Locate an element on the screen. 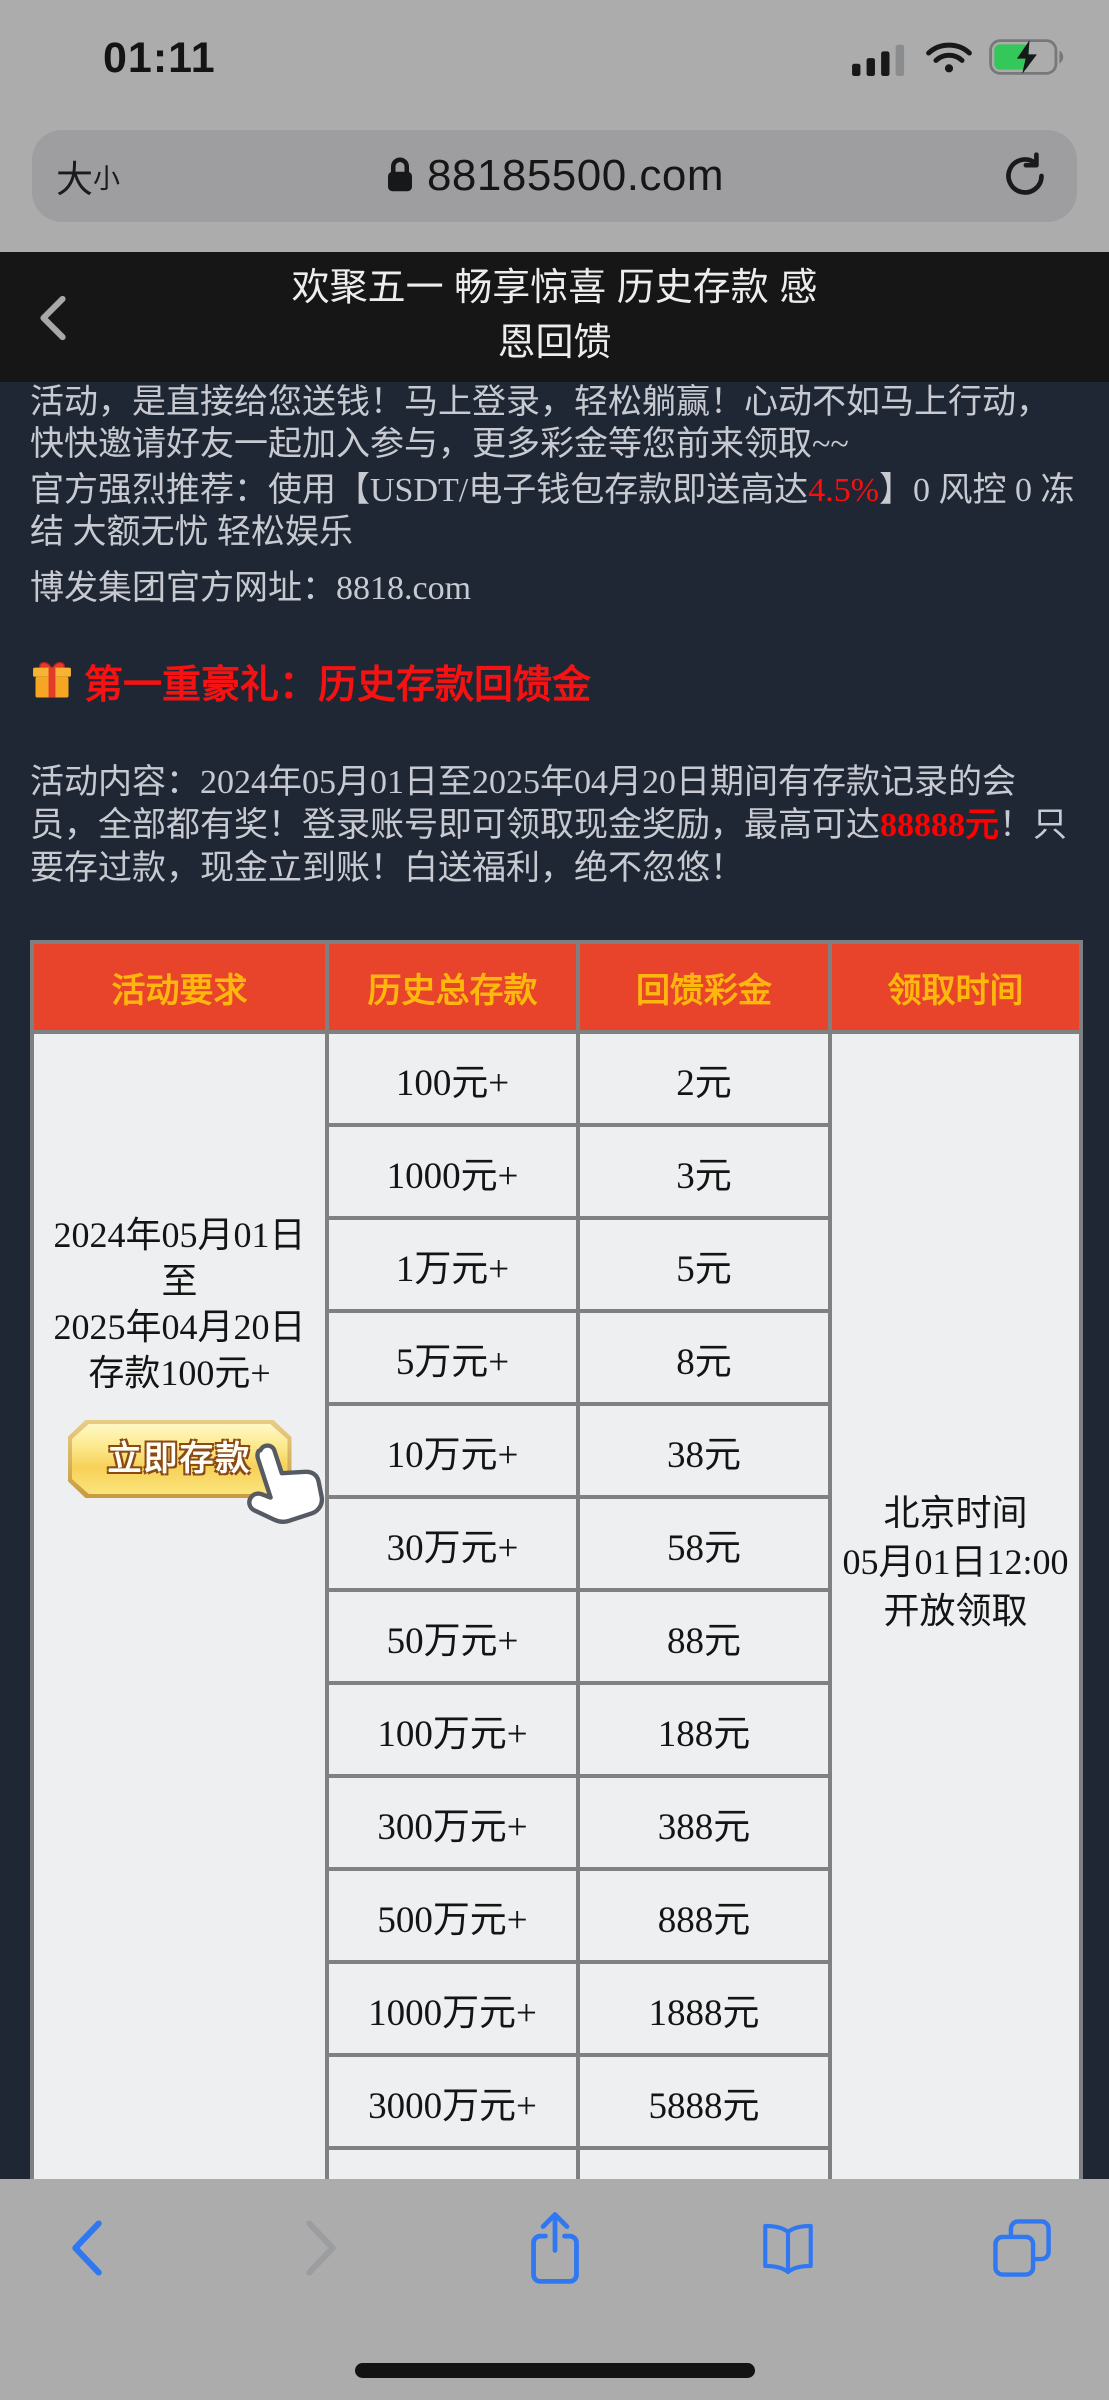 Image resolution: width=1109 pixels, height=2400 pixels. cellular-signal-icon is located at coordinates (880, 59).